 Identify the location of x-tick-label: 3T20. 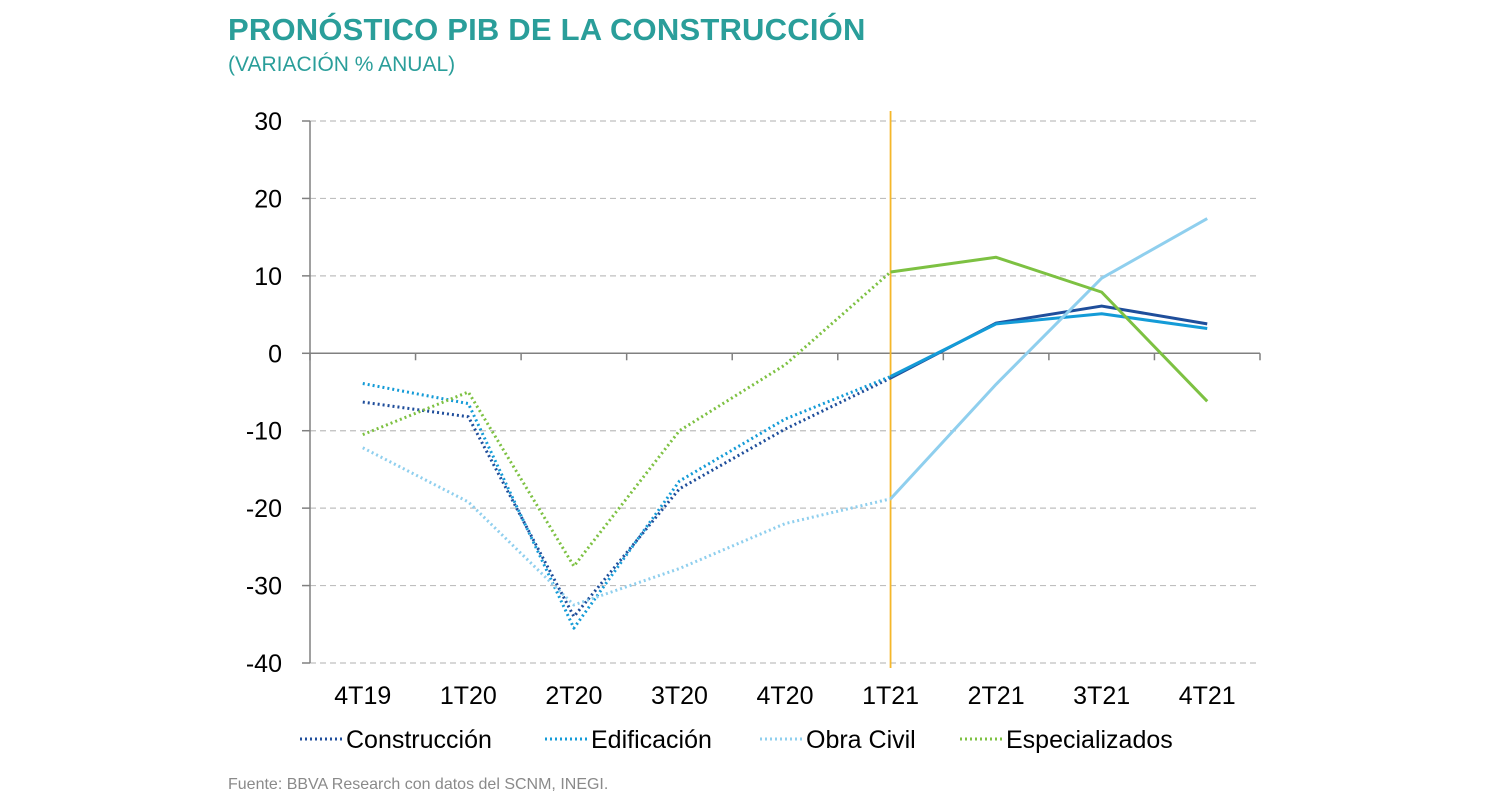
(679, 696).